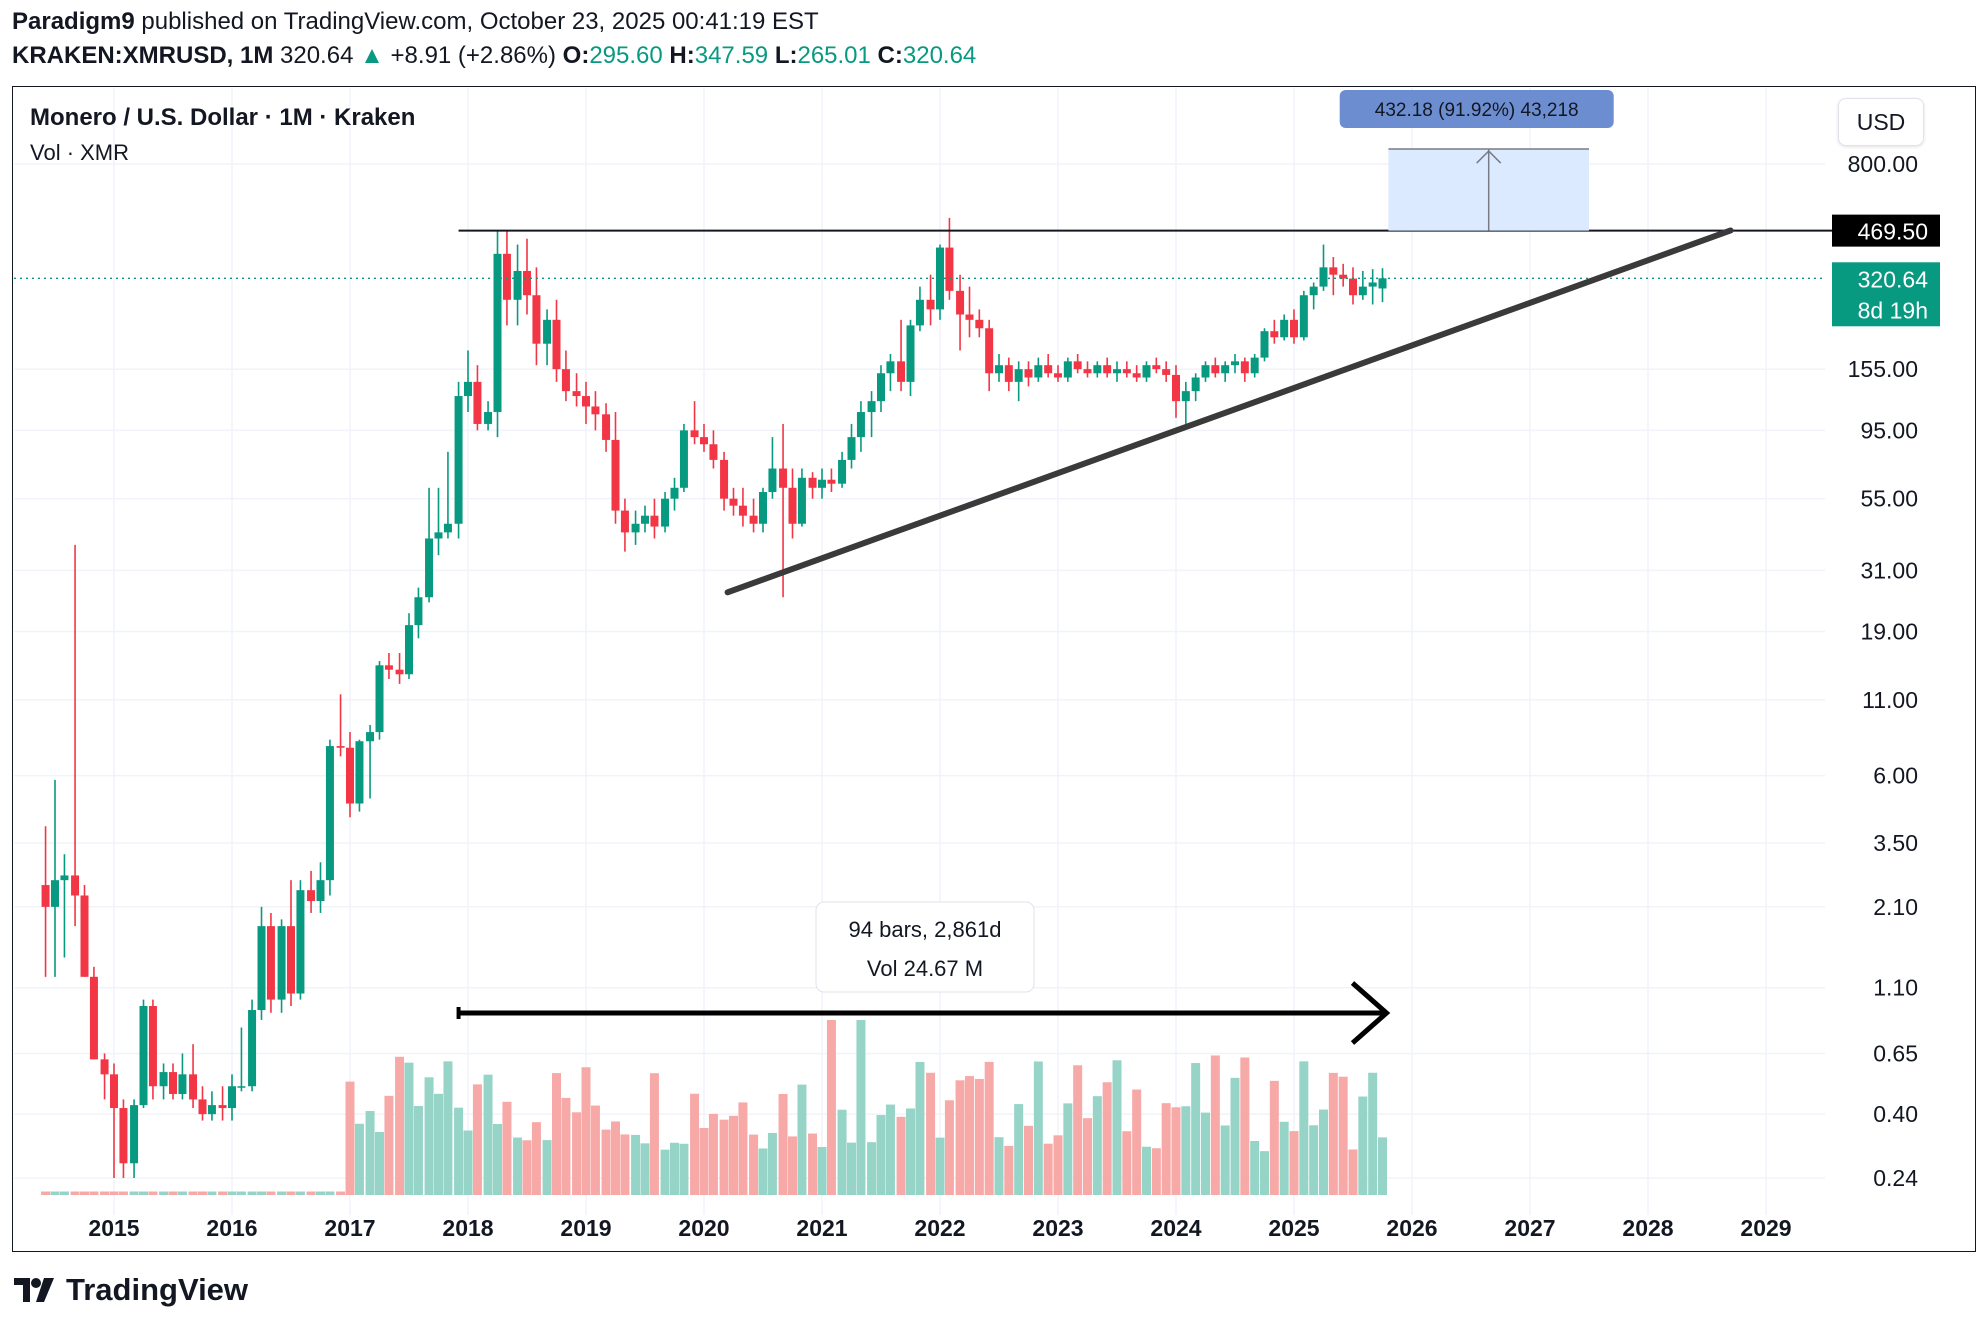 This screenshot has height=1326, width=1988. What do you see at coordinates (1881, 122) in the screenshot?
I see `currency-button: USD` at bounding box center [1881, 122].